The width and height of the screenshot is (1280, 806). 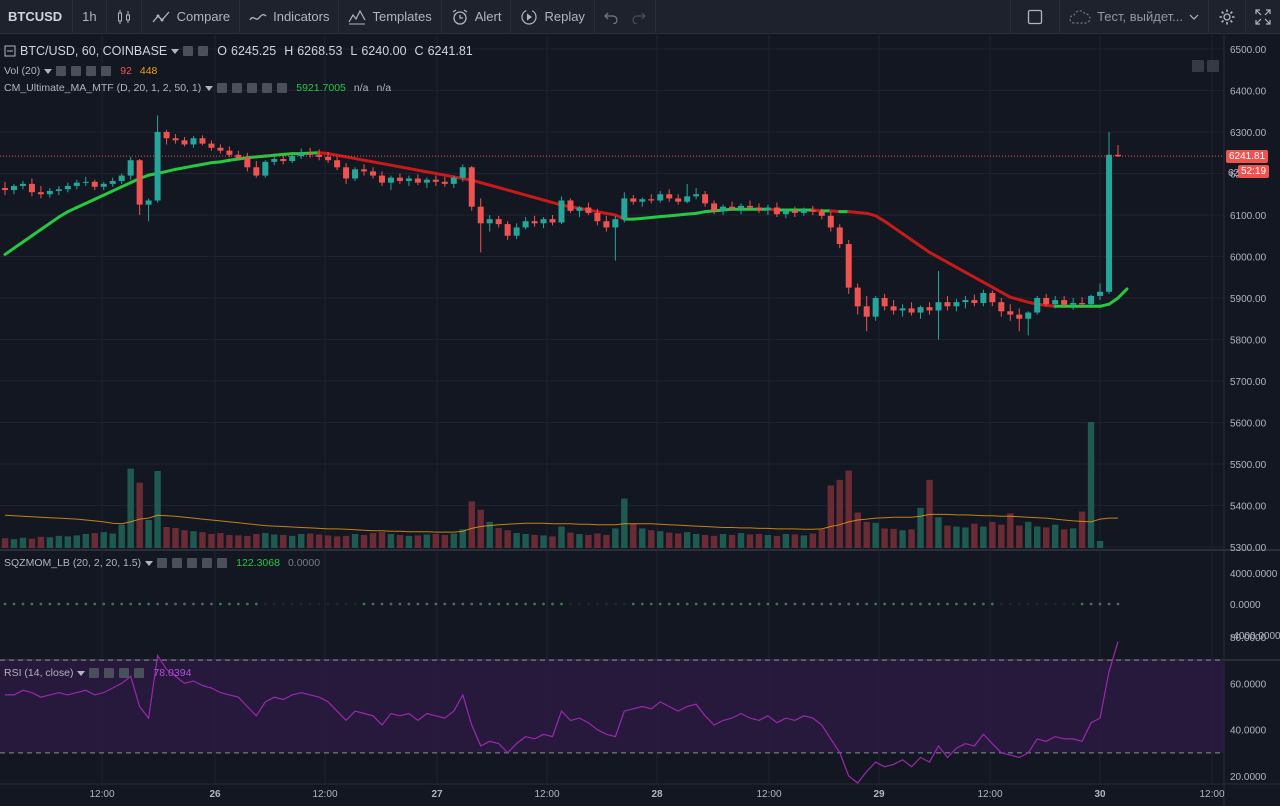 What do you see at coordinates (611, 17) in the screenshot?
I see `undo-icon` at bounding box center [611, 17].